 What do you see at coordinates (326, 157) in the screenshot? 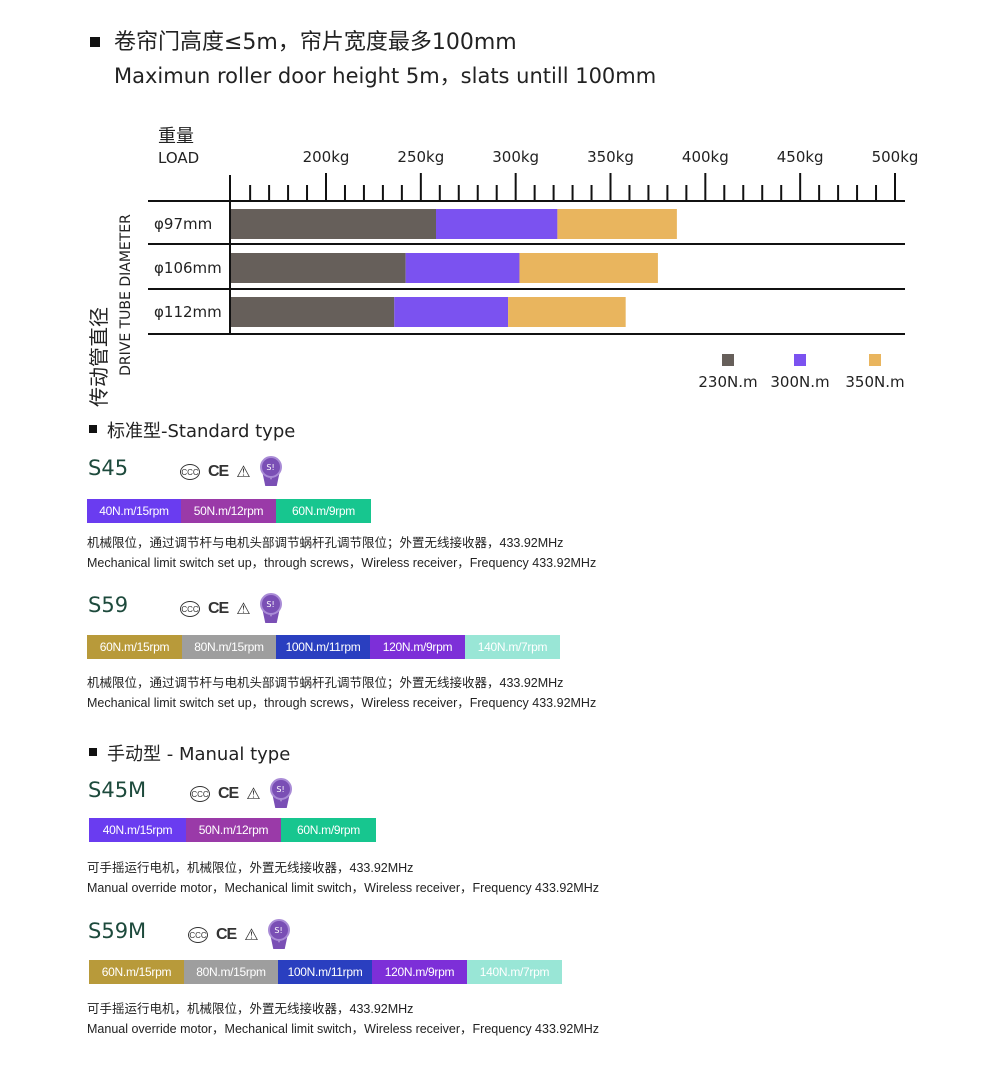
I see `x-tick-label: 200kg` at bounding box center [326, 157].